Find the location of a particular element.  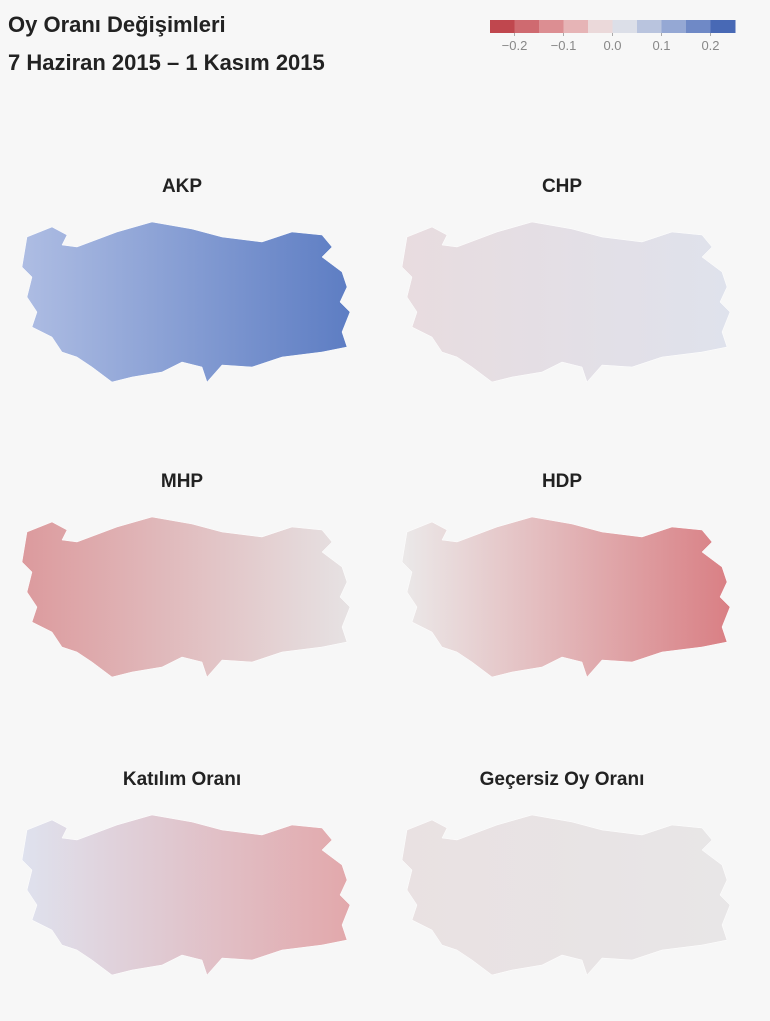

map-title: Katılım Oranı is located at coordinates (182, 779).